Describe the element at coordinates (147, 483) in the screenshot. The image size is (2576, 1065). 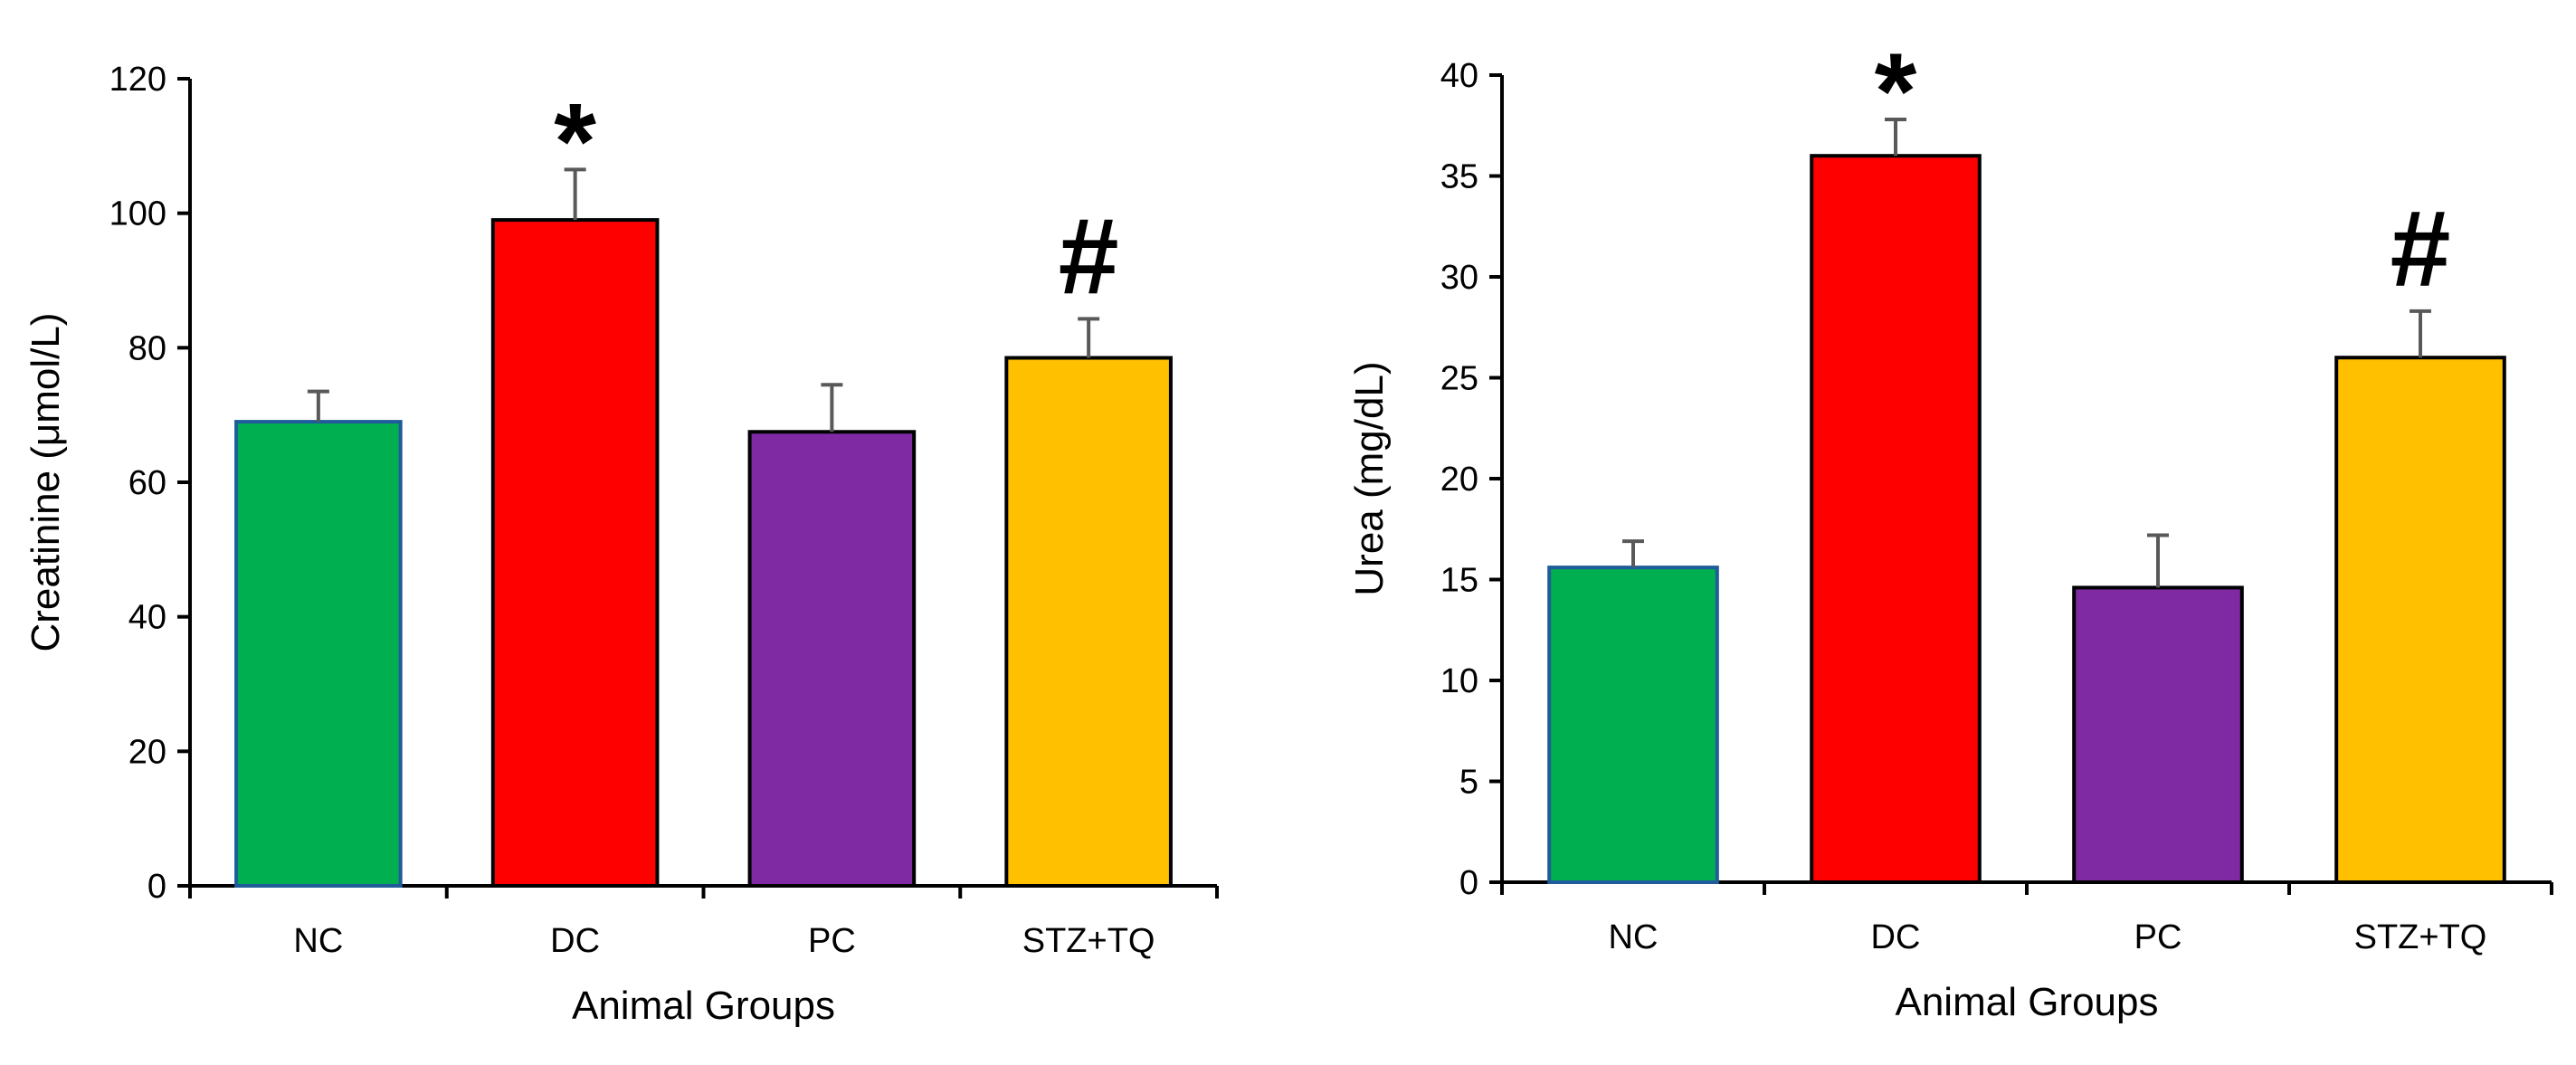
I see `y-tick-label: 60` at that location.